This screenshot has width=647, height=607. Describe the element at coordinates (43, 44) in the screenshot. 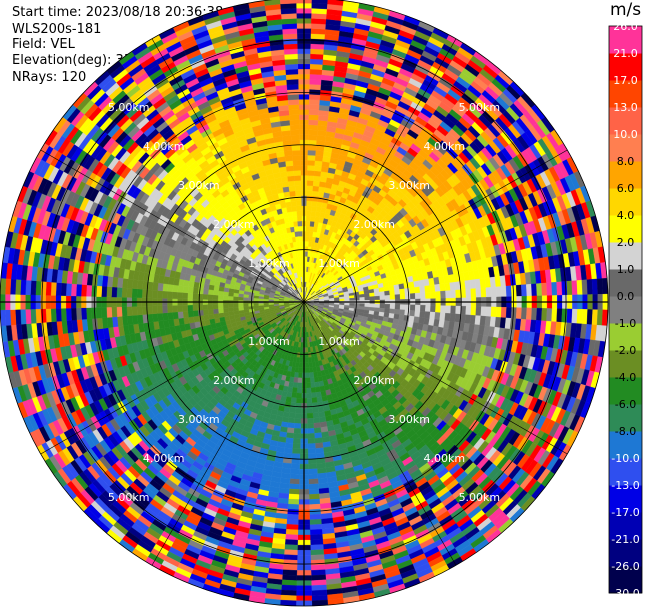

I see `field-label: Field: VEL` at that location.